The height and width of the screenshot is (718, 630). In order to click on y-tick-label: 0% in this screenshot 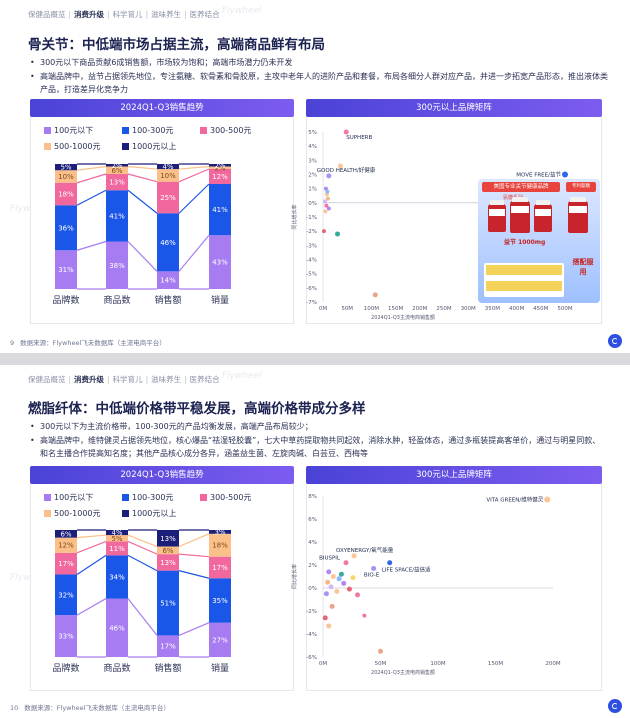, I will do `click(312, 204)`.